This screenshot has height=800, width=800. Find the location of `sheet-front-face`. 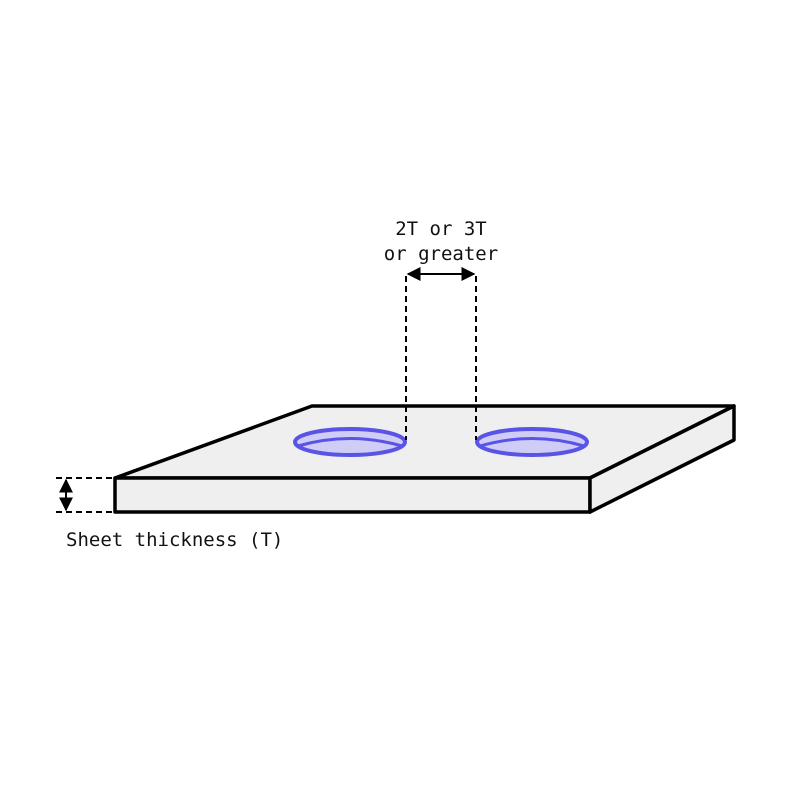

sheet-front-face is located at coordinates (352, 495).